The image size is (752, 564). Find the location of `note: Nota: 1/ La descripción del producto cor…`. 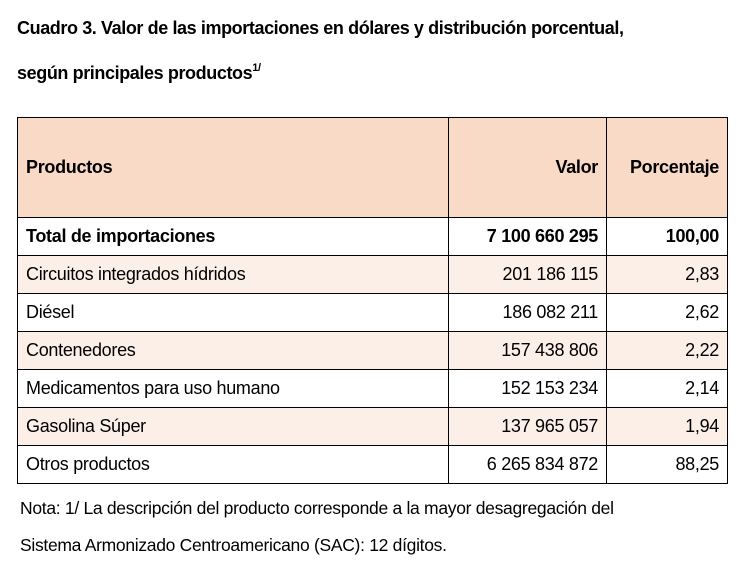

note: Nota: 1/ La descripción del producto cor… is located at coordinates (317, 527).